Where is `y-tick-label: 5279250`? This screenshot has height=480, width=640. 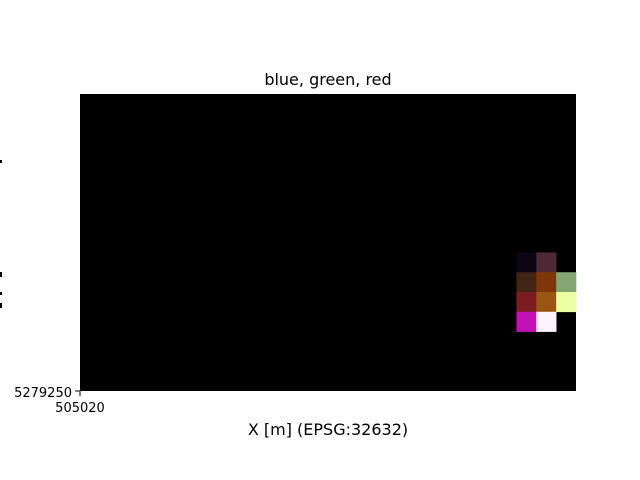 y-tick-label: 5279250 is located at coordinates (43, 393).